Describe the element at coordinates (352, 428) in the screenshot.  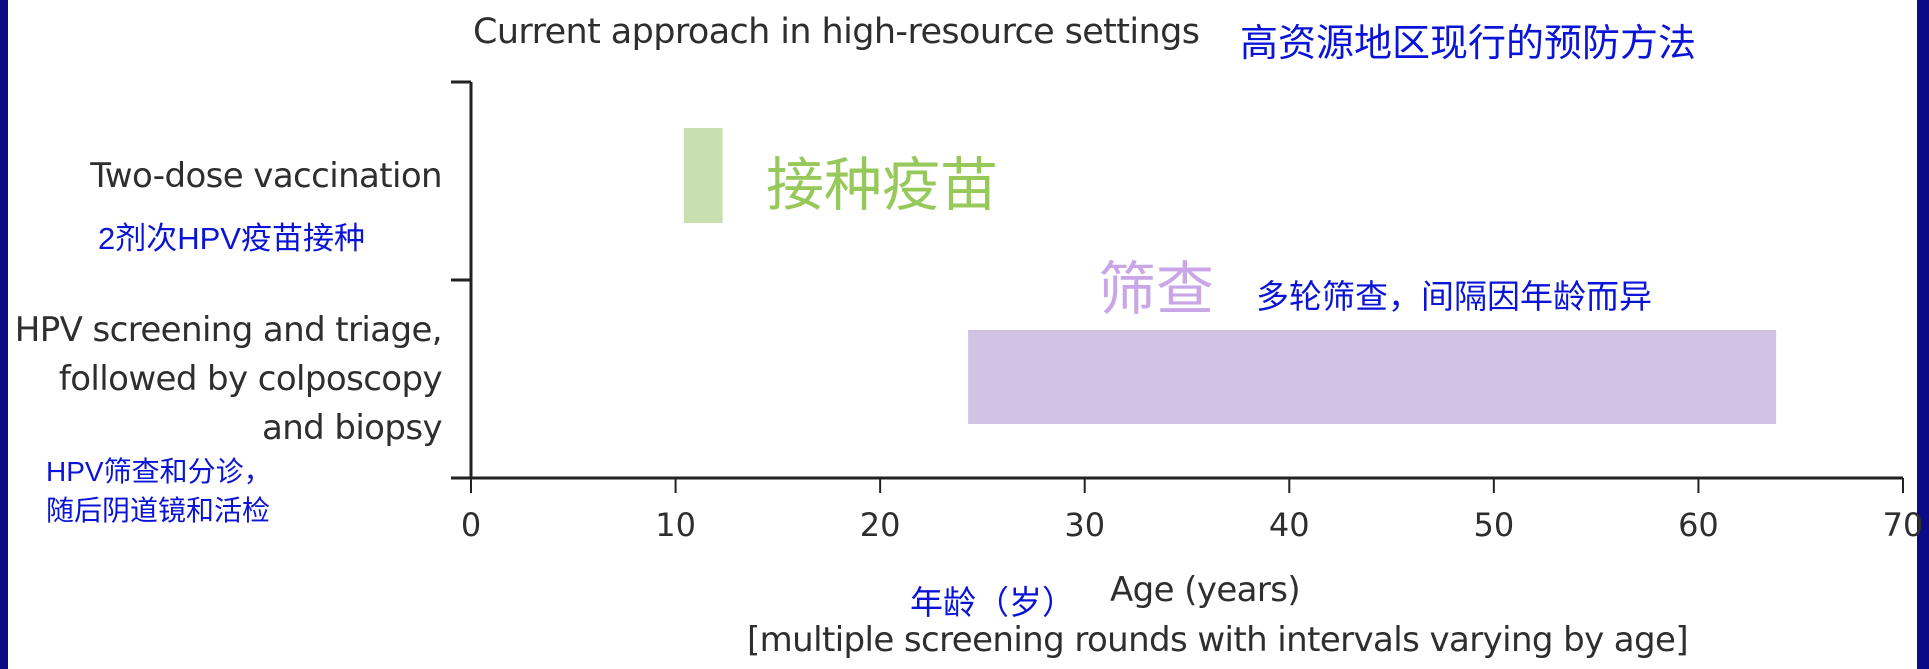
I see `row-label-screening-line-3: and biopsy` at that location.